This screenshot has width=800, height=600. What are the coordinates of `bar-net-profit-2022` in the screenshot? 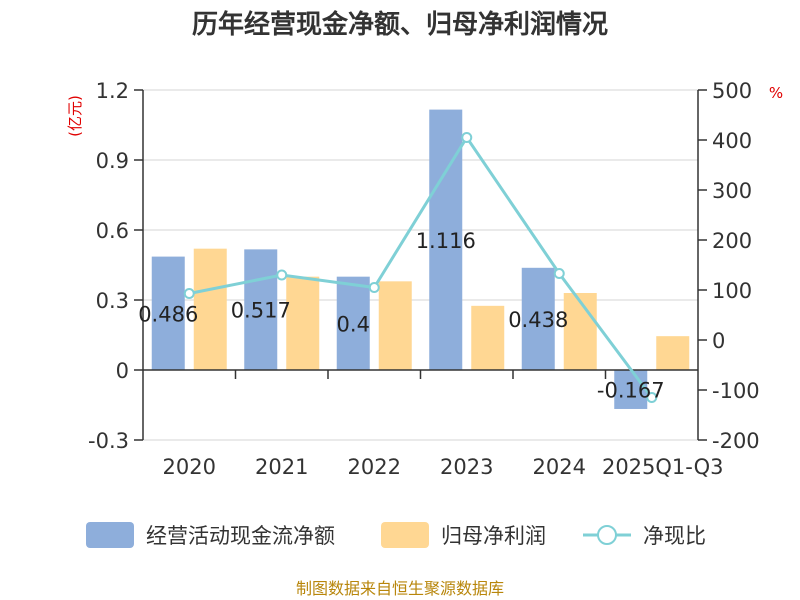 It's located at (395, 325).